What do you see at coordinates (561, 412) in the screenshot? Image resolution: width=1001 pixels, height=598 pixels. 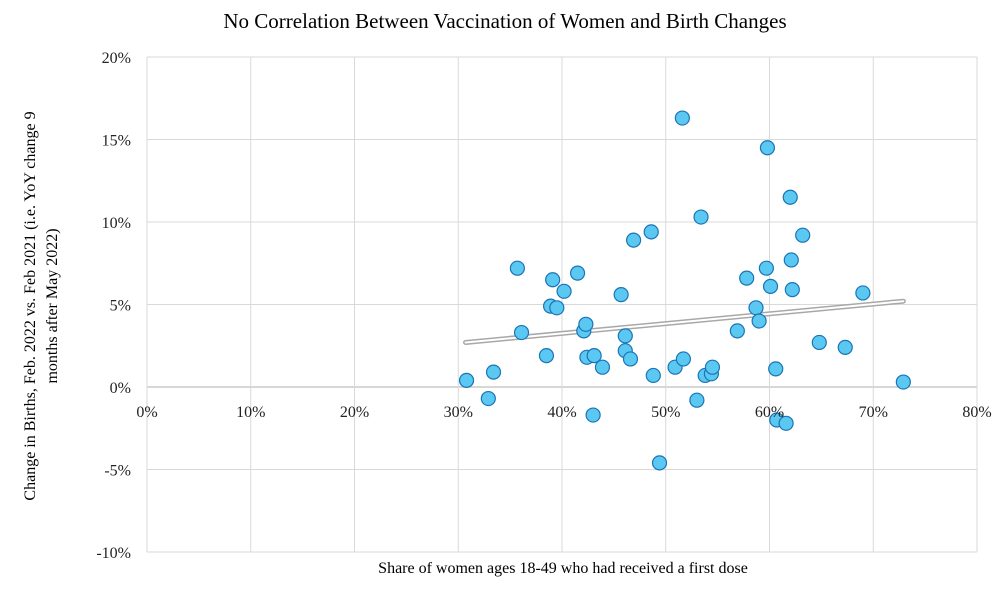 I see `x-tick-label: 40%` at bounding box center [561, 412].